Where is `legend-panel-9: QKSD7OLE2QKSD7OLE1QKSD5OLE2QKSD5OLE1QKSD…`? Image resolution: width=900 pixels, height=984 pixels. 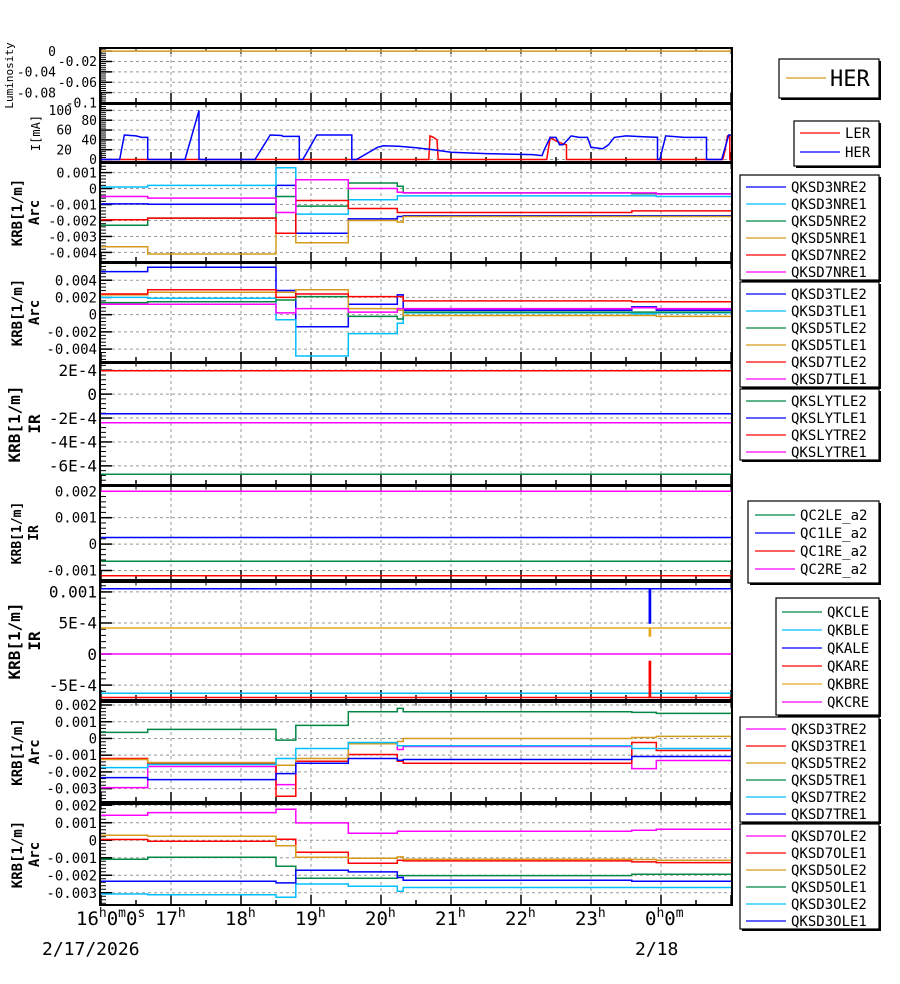
legend-panel-9: QKSD7OLE2QKSD7OLE1QKSD5OLE2QKSD5OLE1QKSD… is located at coordinates (810, 877).